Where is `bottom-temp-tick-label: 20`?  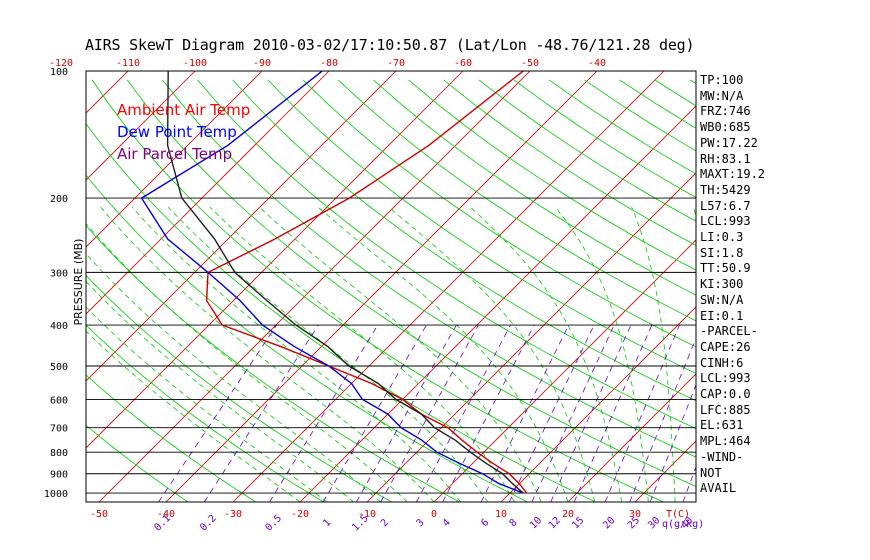
bottom-temp-tick-label: 20 is located at coordinates (568, 514).